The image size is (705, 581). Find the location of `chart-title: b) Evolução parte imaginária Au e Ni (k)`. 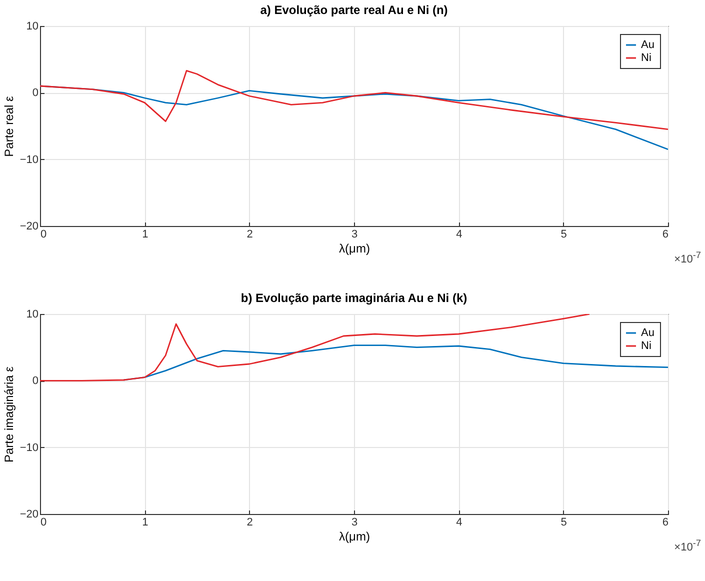

chart-title: b) Evolução parte imaginária Au e Ni (k) is located at coordinates (354, 298).